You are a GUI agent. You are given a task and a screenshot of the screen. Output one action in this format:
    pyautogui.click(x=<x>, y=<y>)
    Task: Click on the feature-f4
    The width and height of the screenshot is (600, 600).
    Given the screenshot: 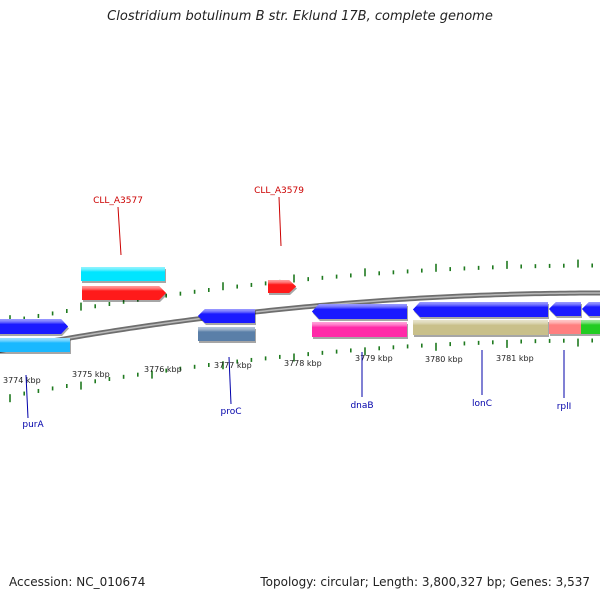 What is the action you would take?
    pyautogui.click(x=34, y=327)
    